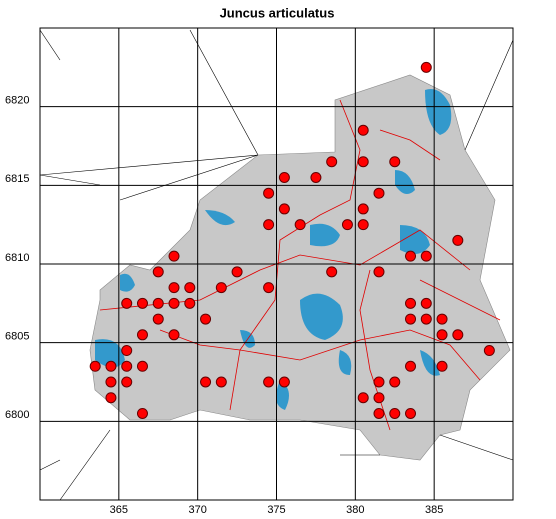 The width and height of the screenshot is (556, 519). Describe the element at coordinates (17, 101) in the screenshot. I see `y-tick-label: 6820` at that location.